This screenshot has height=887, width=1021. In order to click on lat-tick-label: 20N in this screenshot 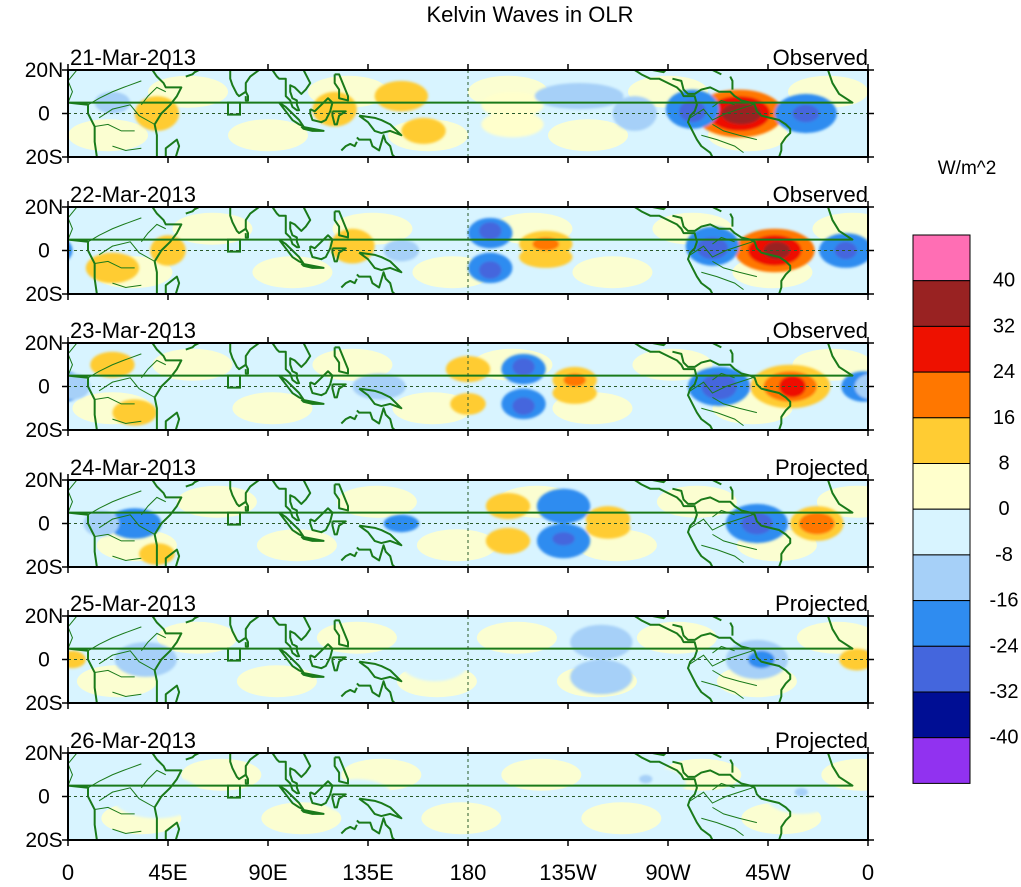, I will do `click(44, 616)`.